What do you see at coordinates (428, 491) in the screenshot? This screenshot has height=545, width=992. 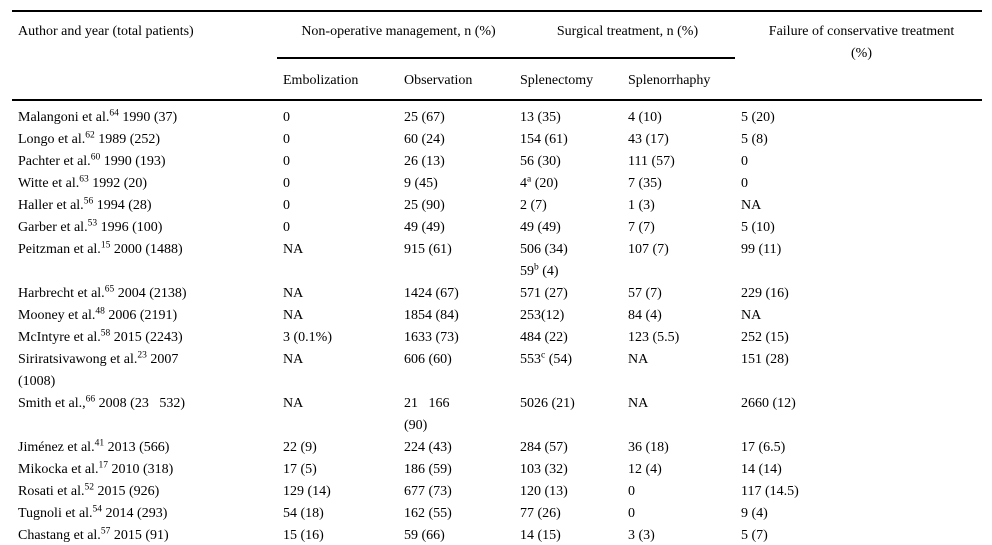 I see `observation-cell: 677 (73)` at bounding box center [428, 491].